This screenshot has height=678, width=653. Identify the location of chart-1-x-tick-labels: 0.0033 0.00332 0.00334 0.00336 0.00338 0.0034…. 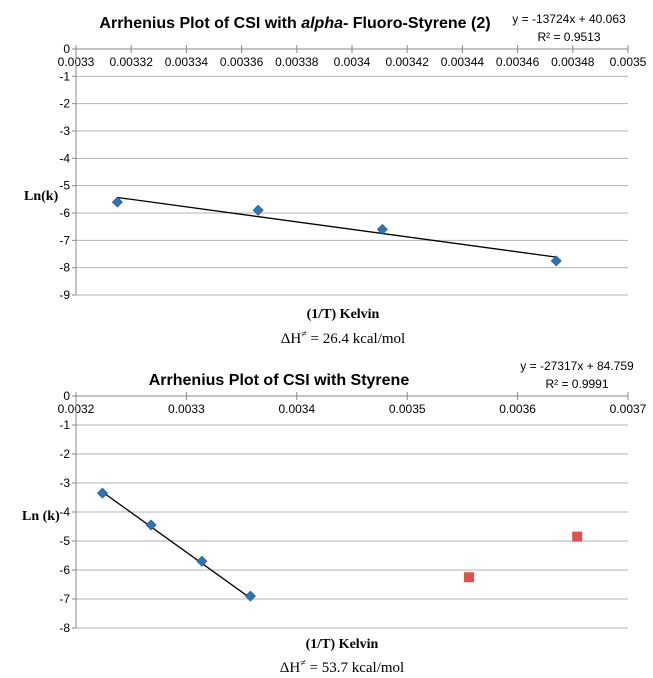
(352, 62).